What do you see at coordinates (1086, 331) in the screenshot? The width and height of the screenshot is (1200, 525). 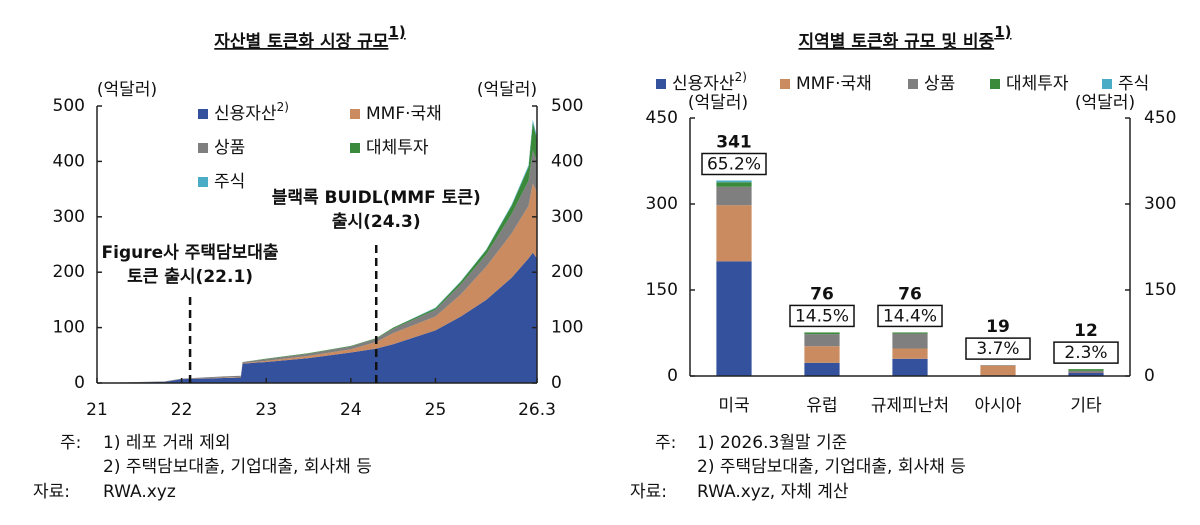 I see `total-label: 12` at bounding box center [1086, 331].